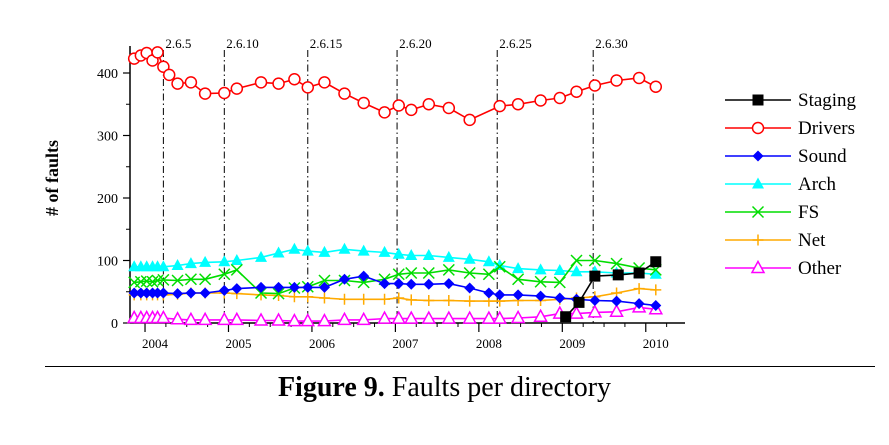 This screenshot has width=889, height=445. What do you see at coordinates (415, 43) in the screenshot?
I see `release-label: 2.6.20` at bounding box center [415, 43].